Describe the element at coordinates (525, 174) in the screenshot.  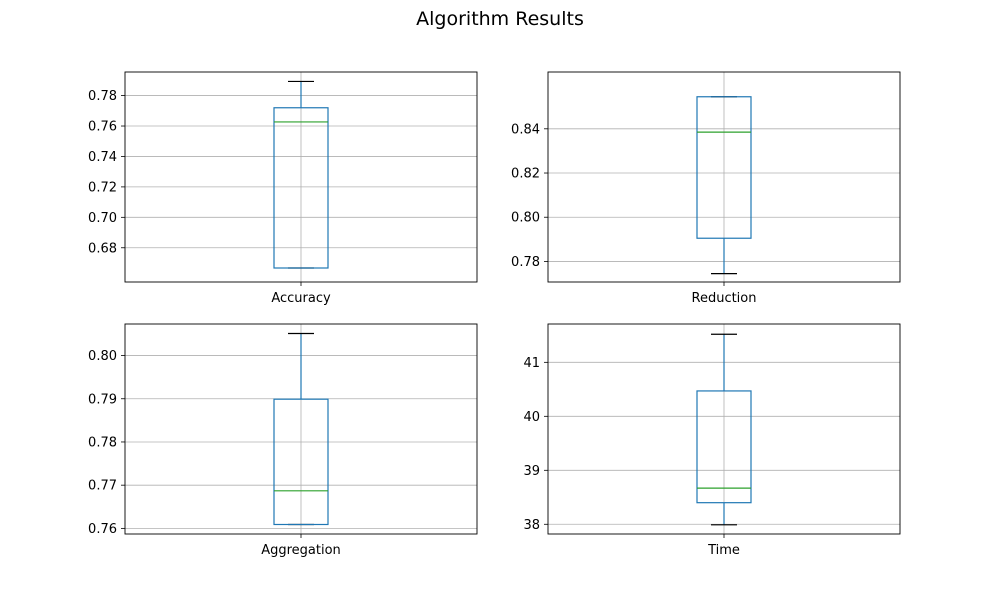
I see `y-tick-label: 0.82` at that location.